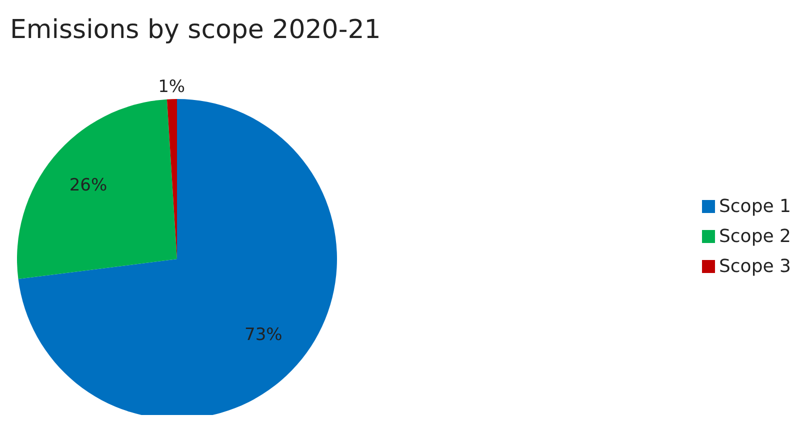  I want to click on data-label: 26%, so click(88, 186).